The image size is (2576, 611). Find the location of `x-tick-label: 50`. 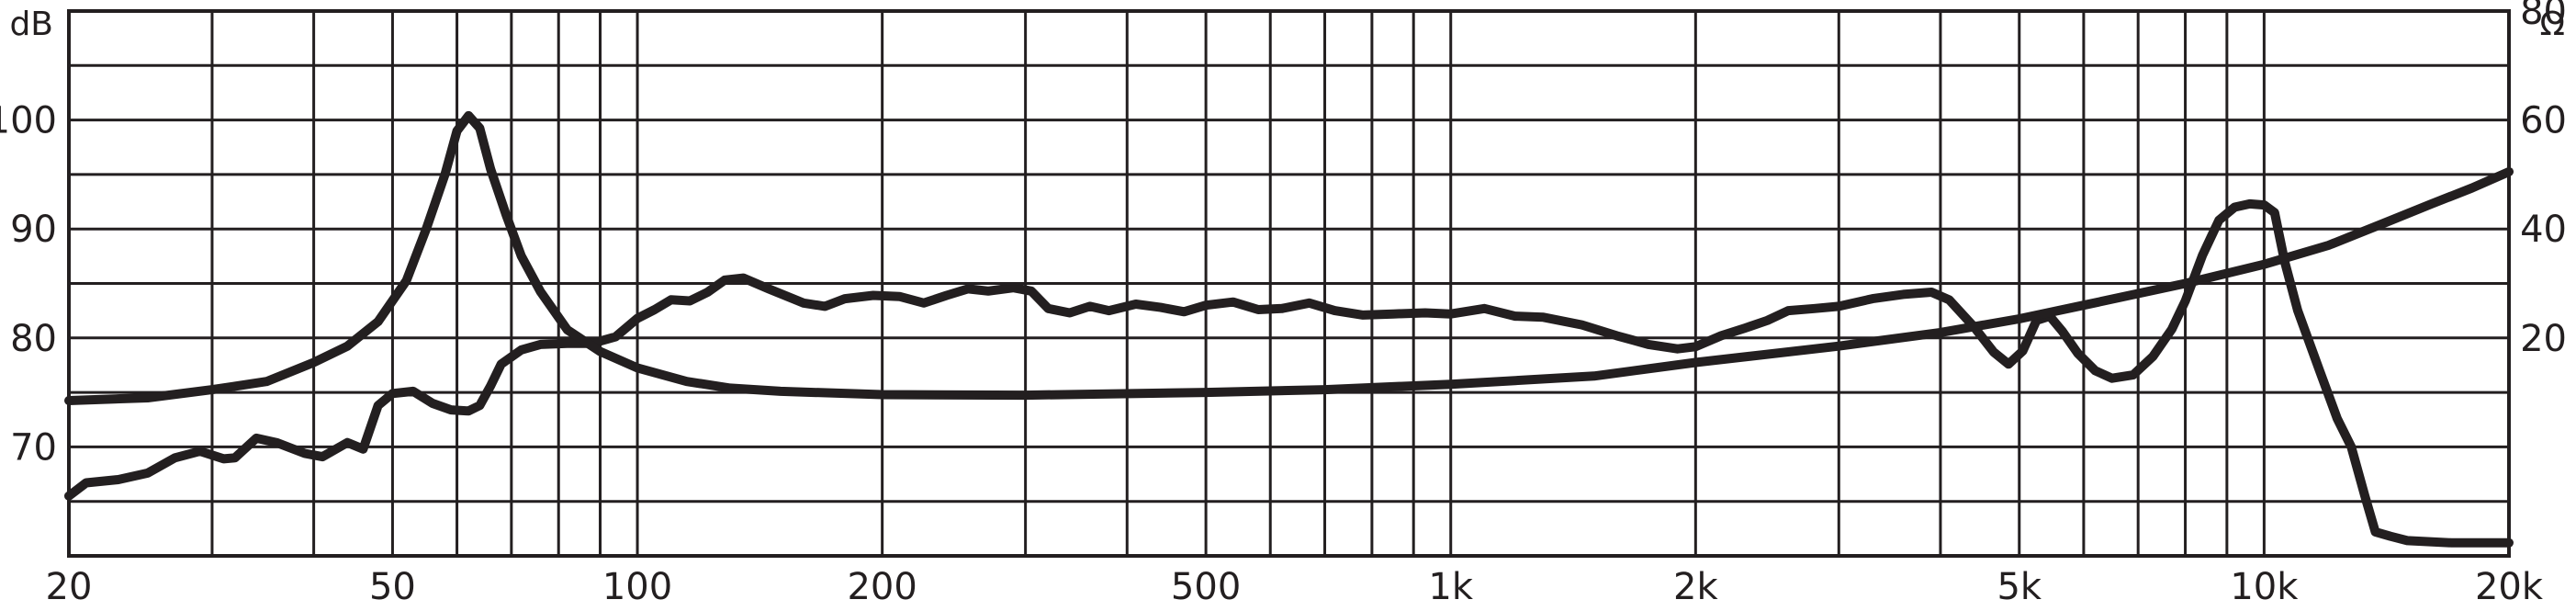

x-tick-label: 50 is located at coordinates (392, 587).